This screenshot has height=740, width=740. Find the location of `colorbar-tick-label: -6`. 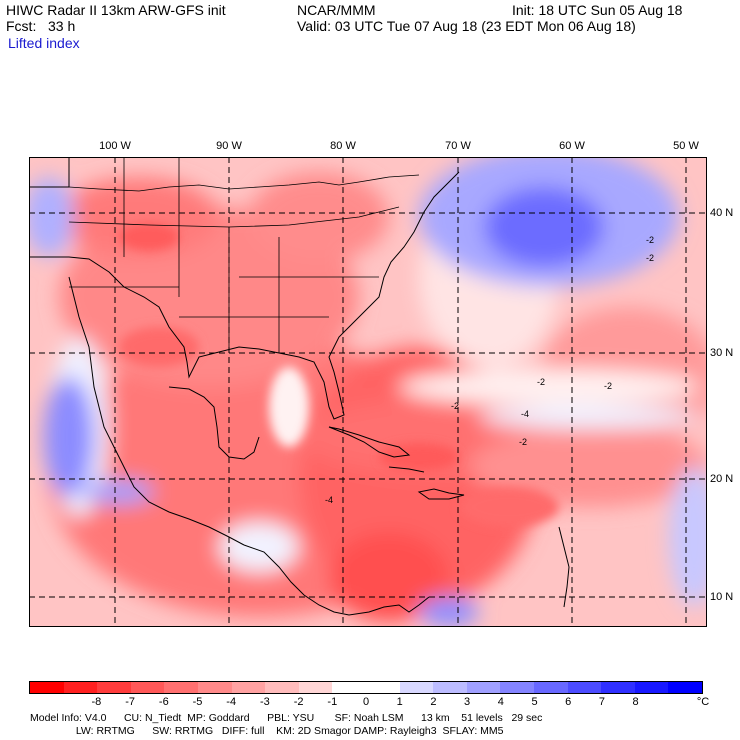

colorbar-tick-label: -6 is located at coordinates (163, 702).